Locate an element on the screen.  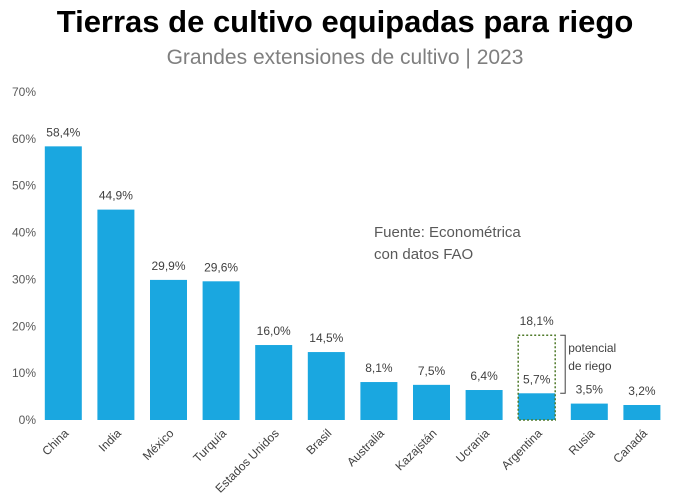
y-tick-label: 20% is located at coordinates (24, 326).